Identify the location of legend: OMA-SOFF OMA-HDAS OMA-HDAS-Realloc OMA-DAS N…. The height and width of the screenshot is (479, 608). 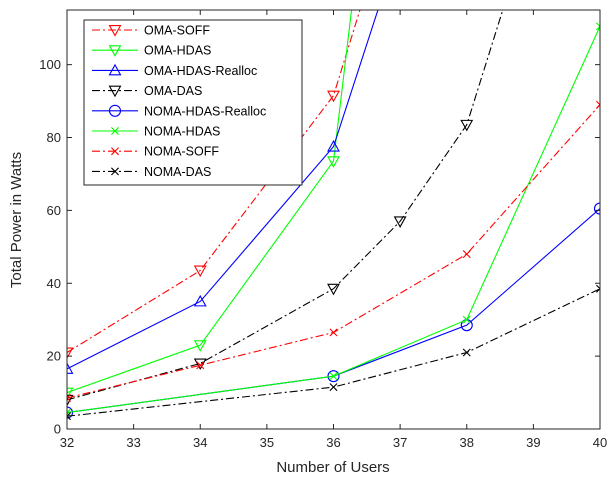
(193, 102).